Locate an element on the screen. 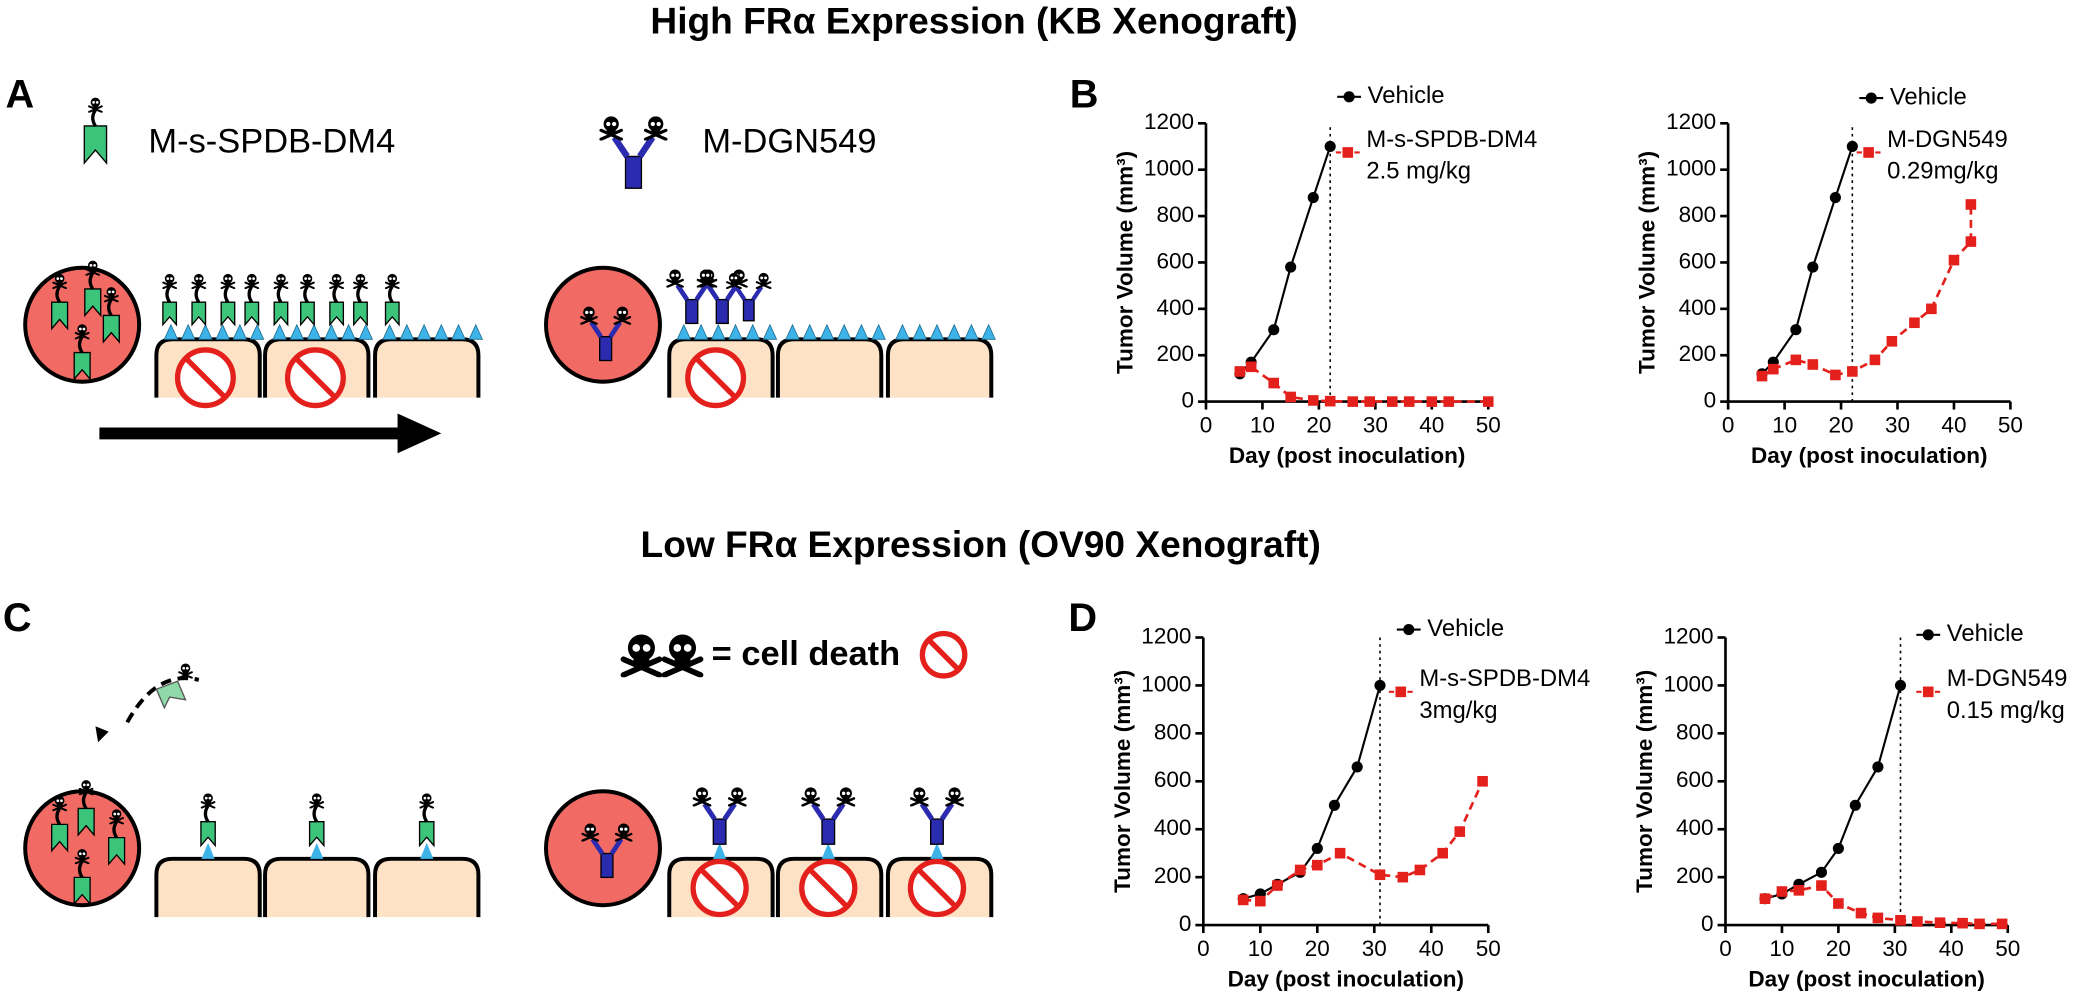 The height and width of the screenshot is (1002, 2078). legend-label: M-DGN549 is located at coordinates (2007, 678).